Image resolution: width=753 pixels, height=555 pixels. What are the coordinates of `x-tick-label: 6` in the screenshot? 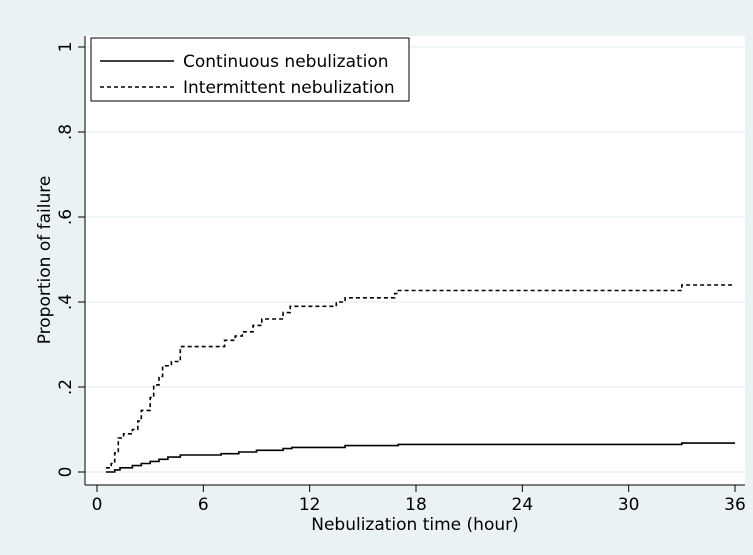 It's located at (203, 505).